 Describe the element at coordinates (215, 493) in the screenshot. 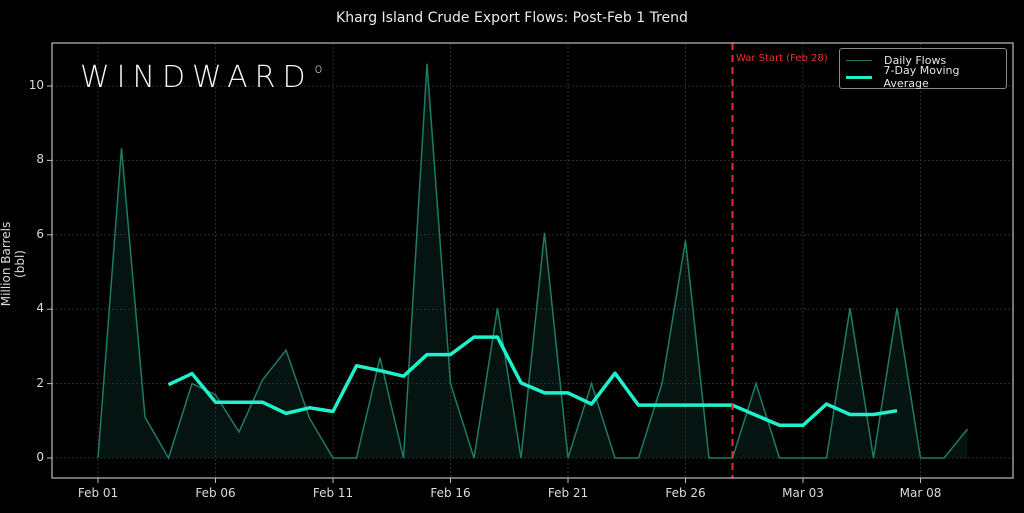

I see `x-tick-label: Feb 06` at that location.